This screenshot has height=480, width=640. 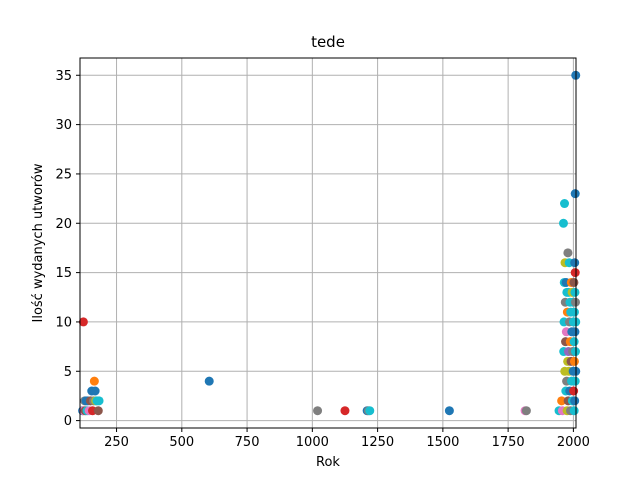 I want to click on x-tick-label: 1500, so click(x=442, y=442).